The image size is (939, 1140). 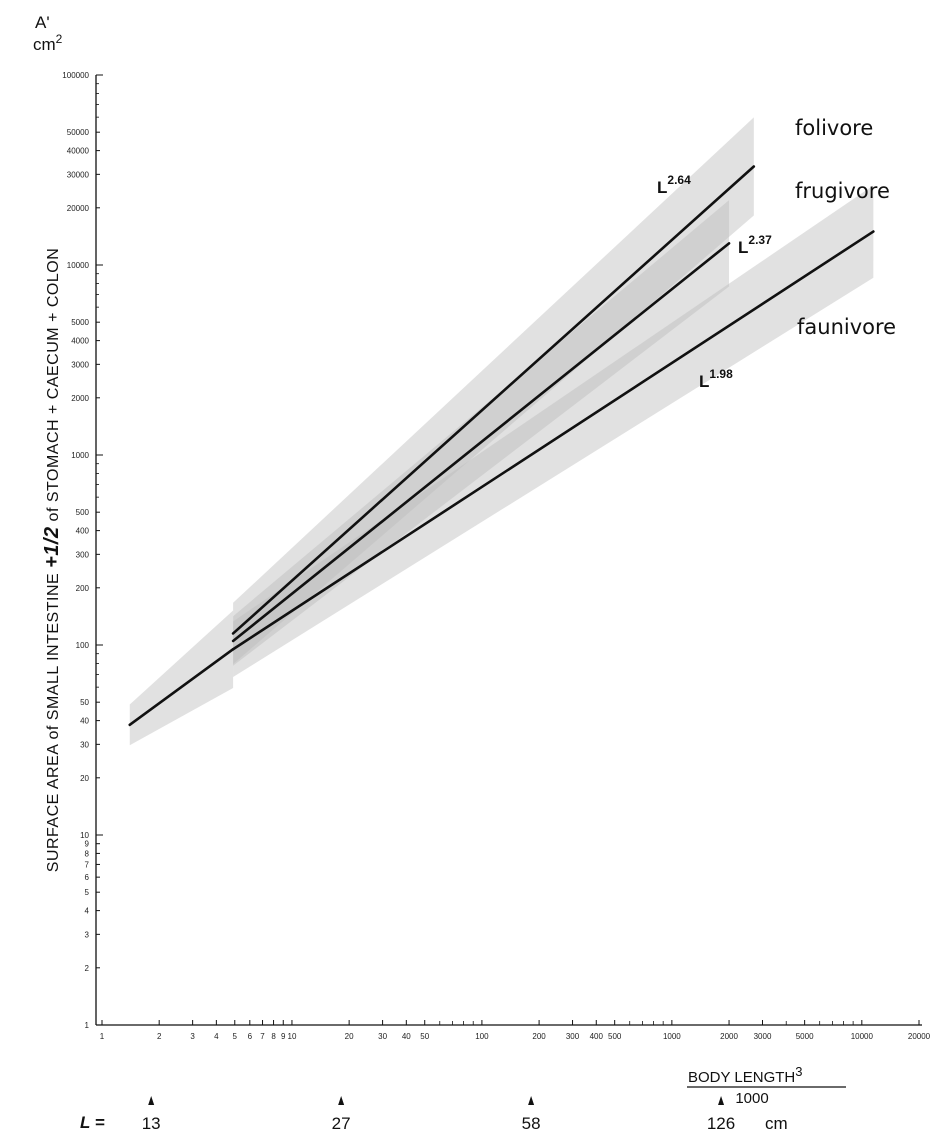 I want to click on x-tick-label: 200, so click(x=539, y=1036).